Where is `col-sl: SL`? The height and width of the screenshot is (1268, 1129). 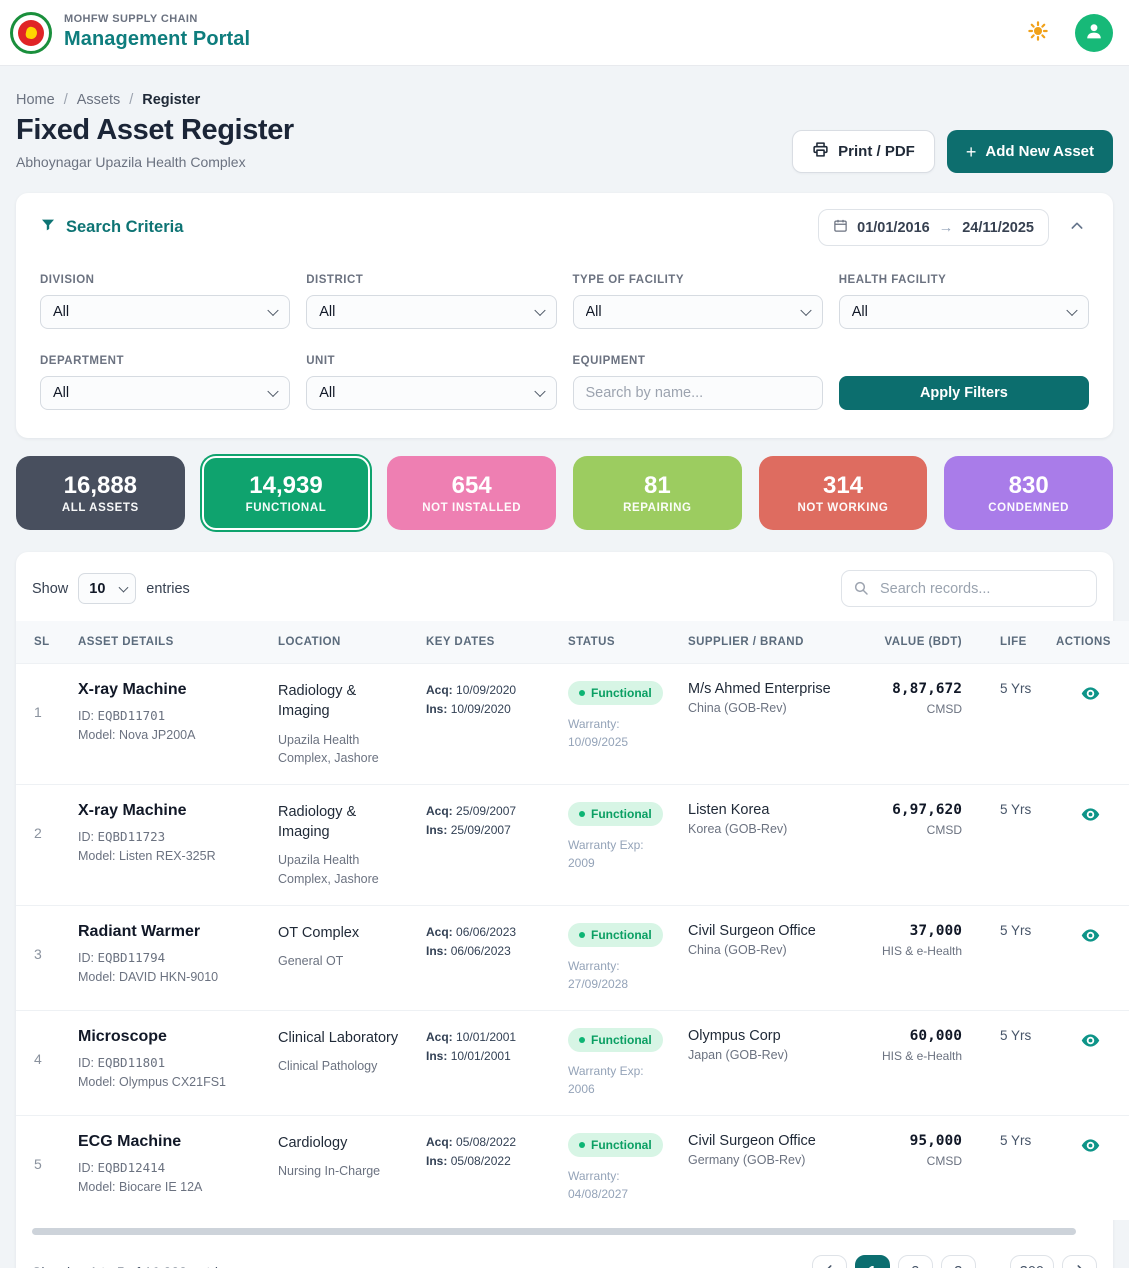 col-sl: SL is located at coordinates (43, 642).